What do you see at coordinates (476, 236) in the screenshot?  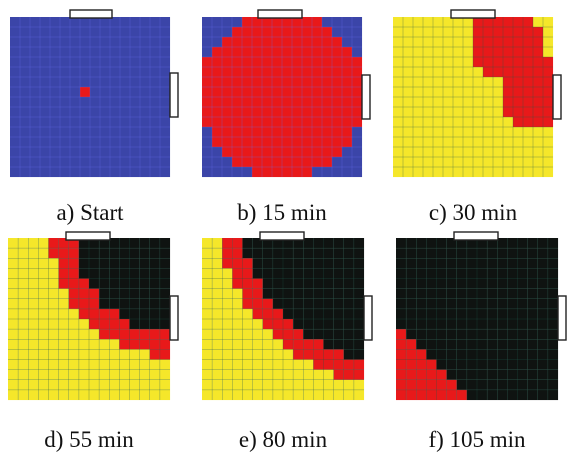 I see `vent-top` at bounding box center [476, 236].